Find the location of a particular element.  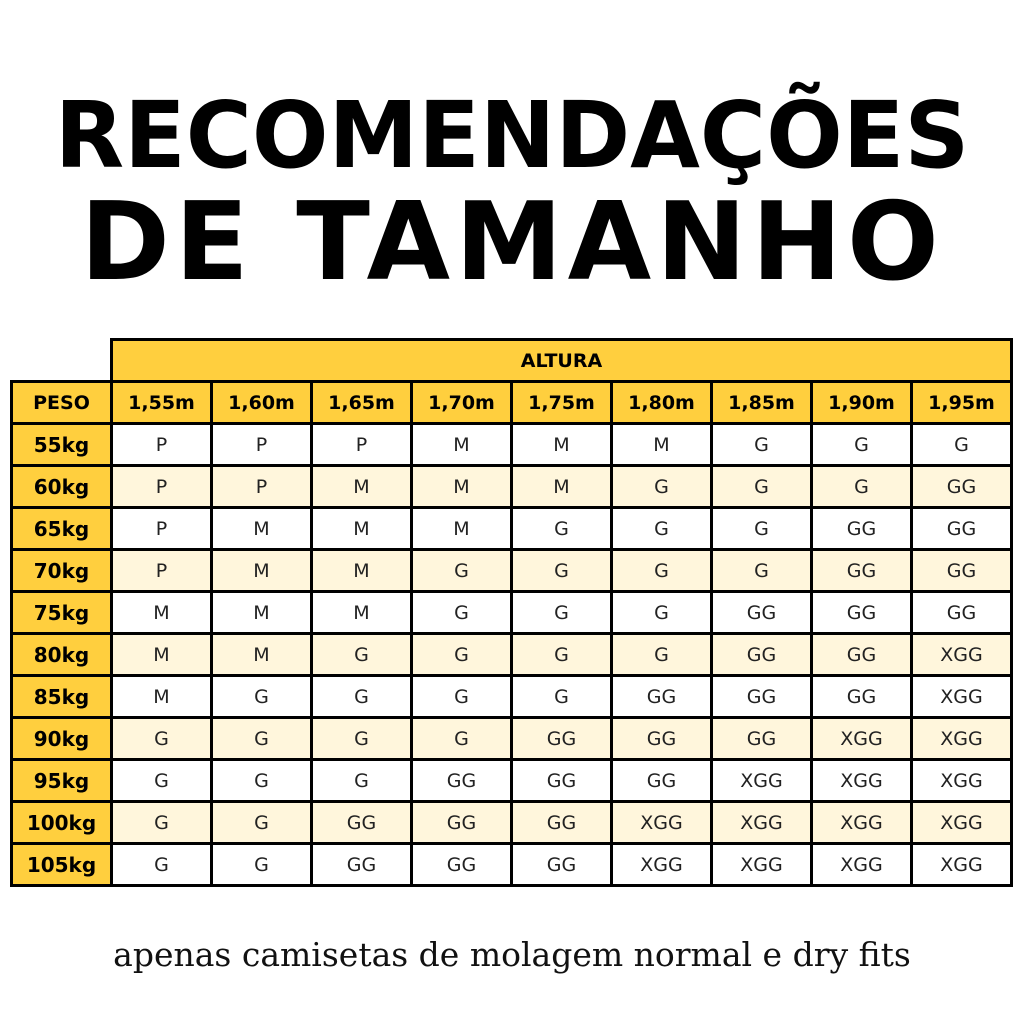

height-column-header: 1,70m is located at coordinates (461, 402).